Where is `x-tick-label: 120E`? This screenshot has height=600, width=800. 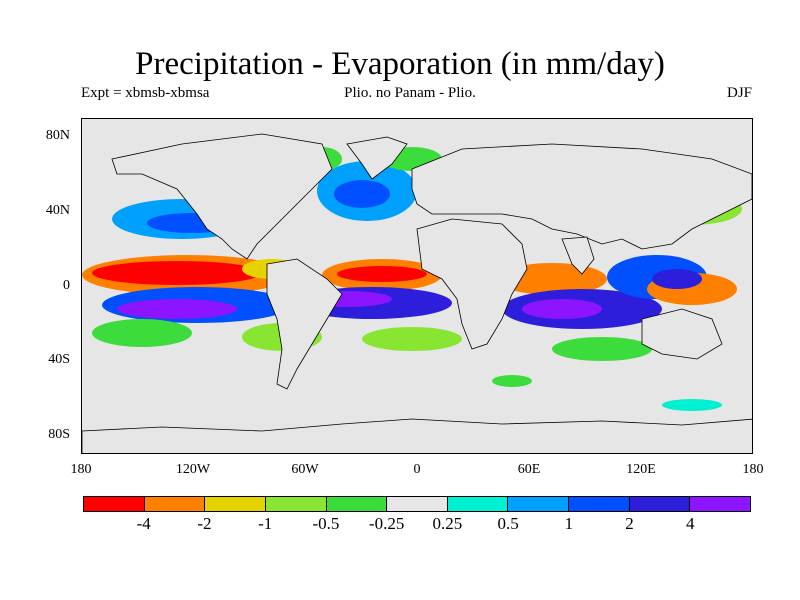 x-tick-label: 120E is located at coordinates (641, 469).